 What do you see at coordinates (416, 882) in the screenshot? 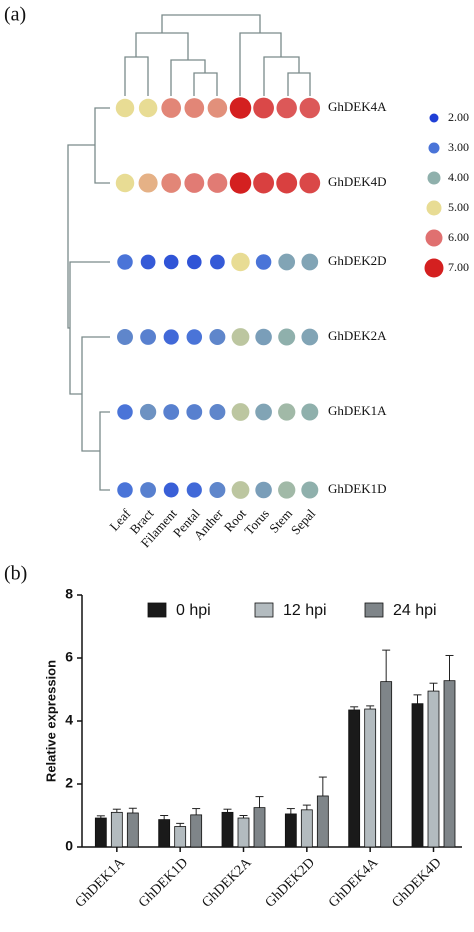
I see `x-tick-label: GhDEK4D` at bounding box center [416, 882].